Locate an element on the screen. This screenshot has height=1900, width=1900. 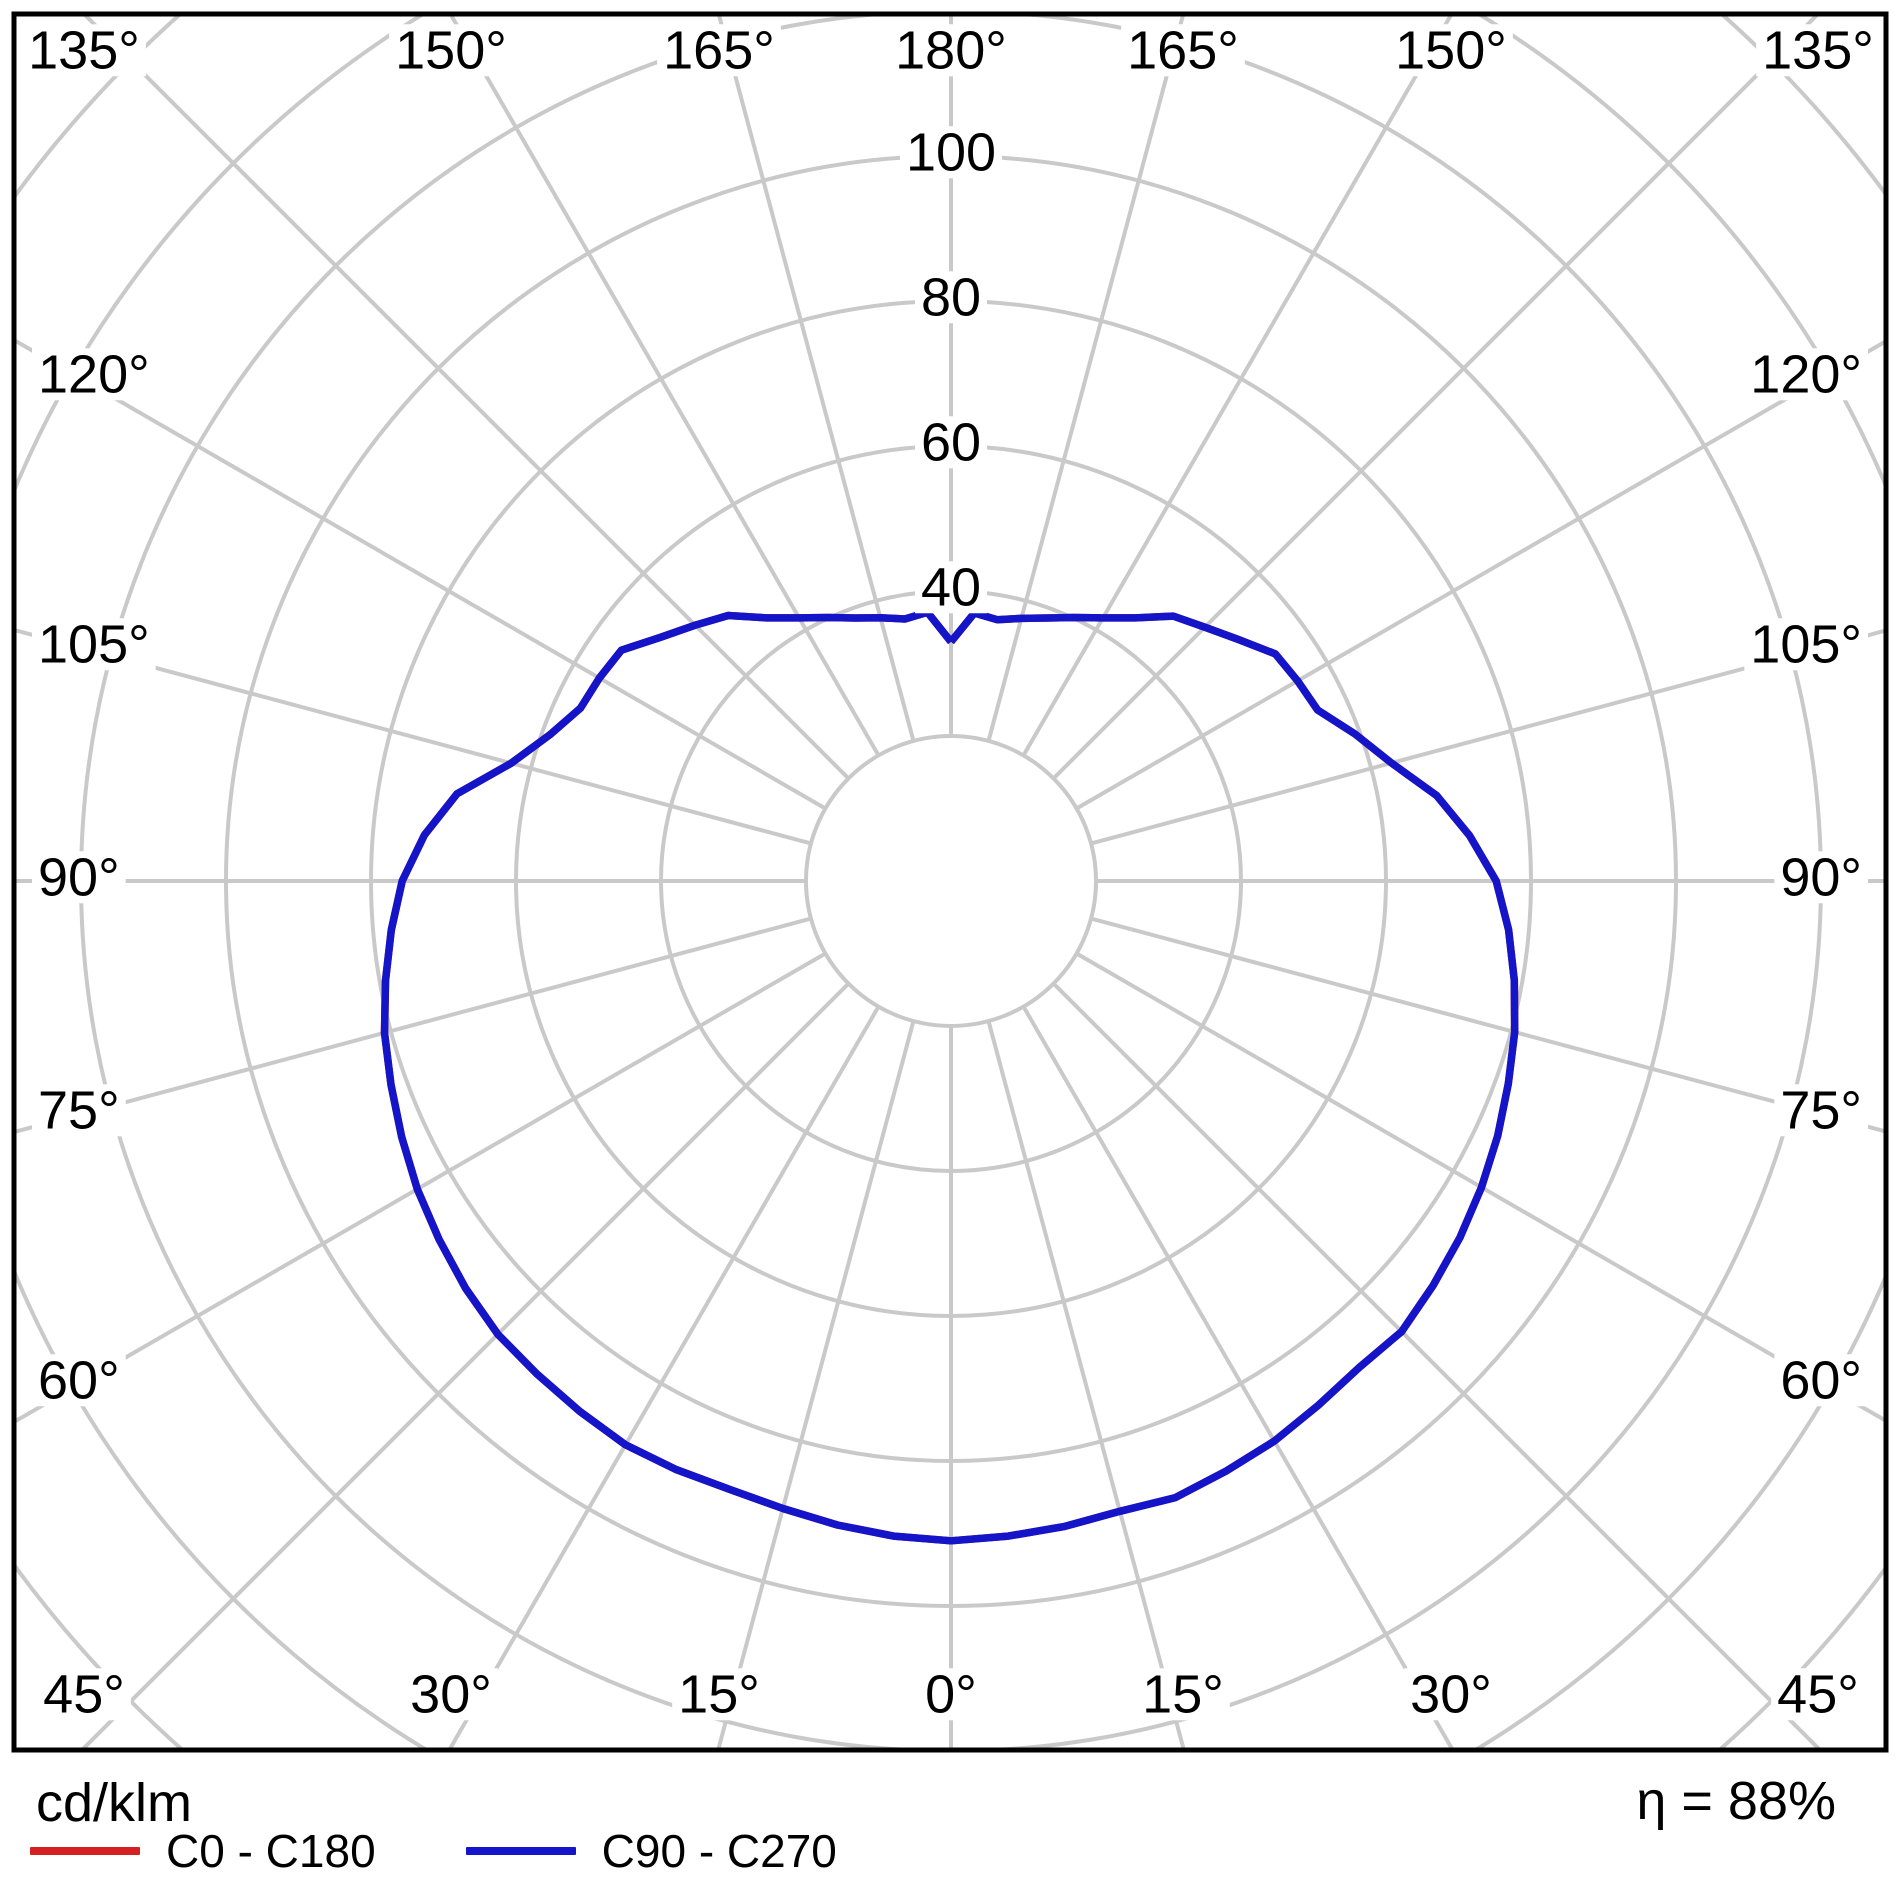
angle-label-top-1-bg is located at coordinates (451, 50).